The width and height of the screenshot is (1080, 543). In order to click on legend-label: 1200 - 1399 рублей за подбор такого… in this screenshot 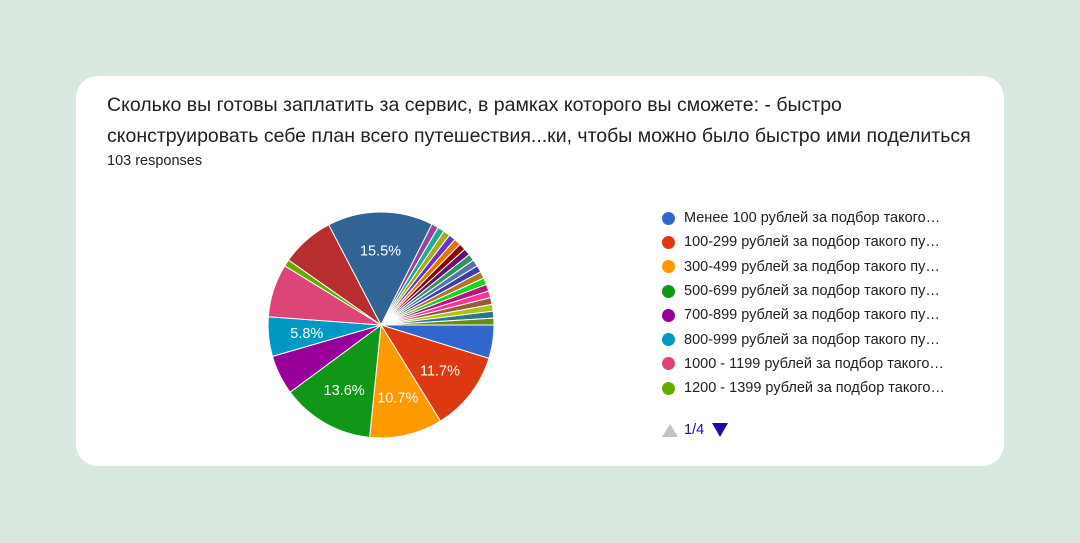, I will do `click(814, 388)`.